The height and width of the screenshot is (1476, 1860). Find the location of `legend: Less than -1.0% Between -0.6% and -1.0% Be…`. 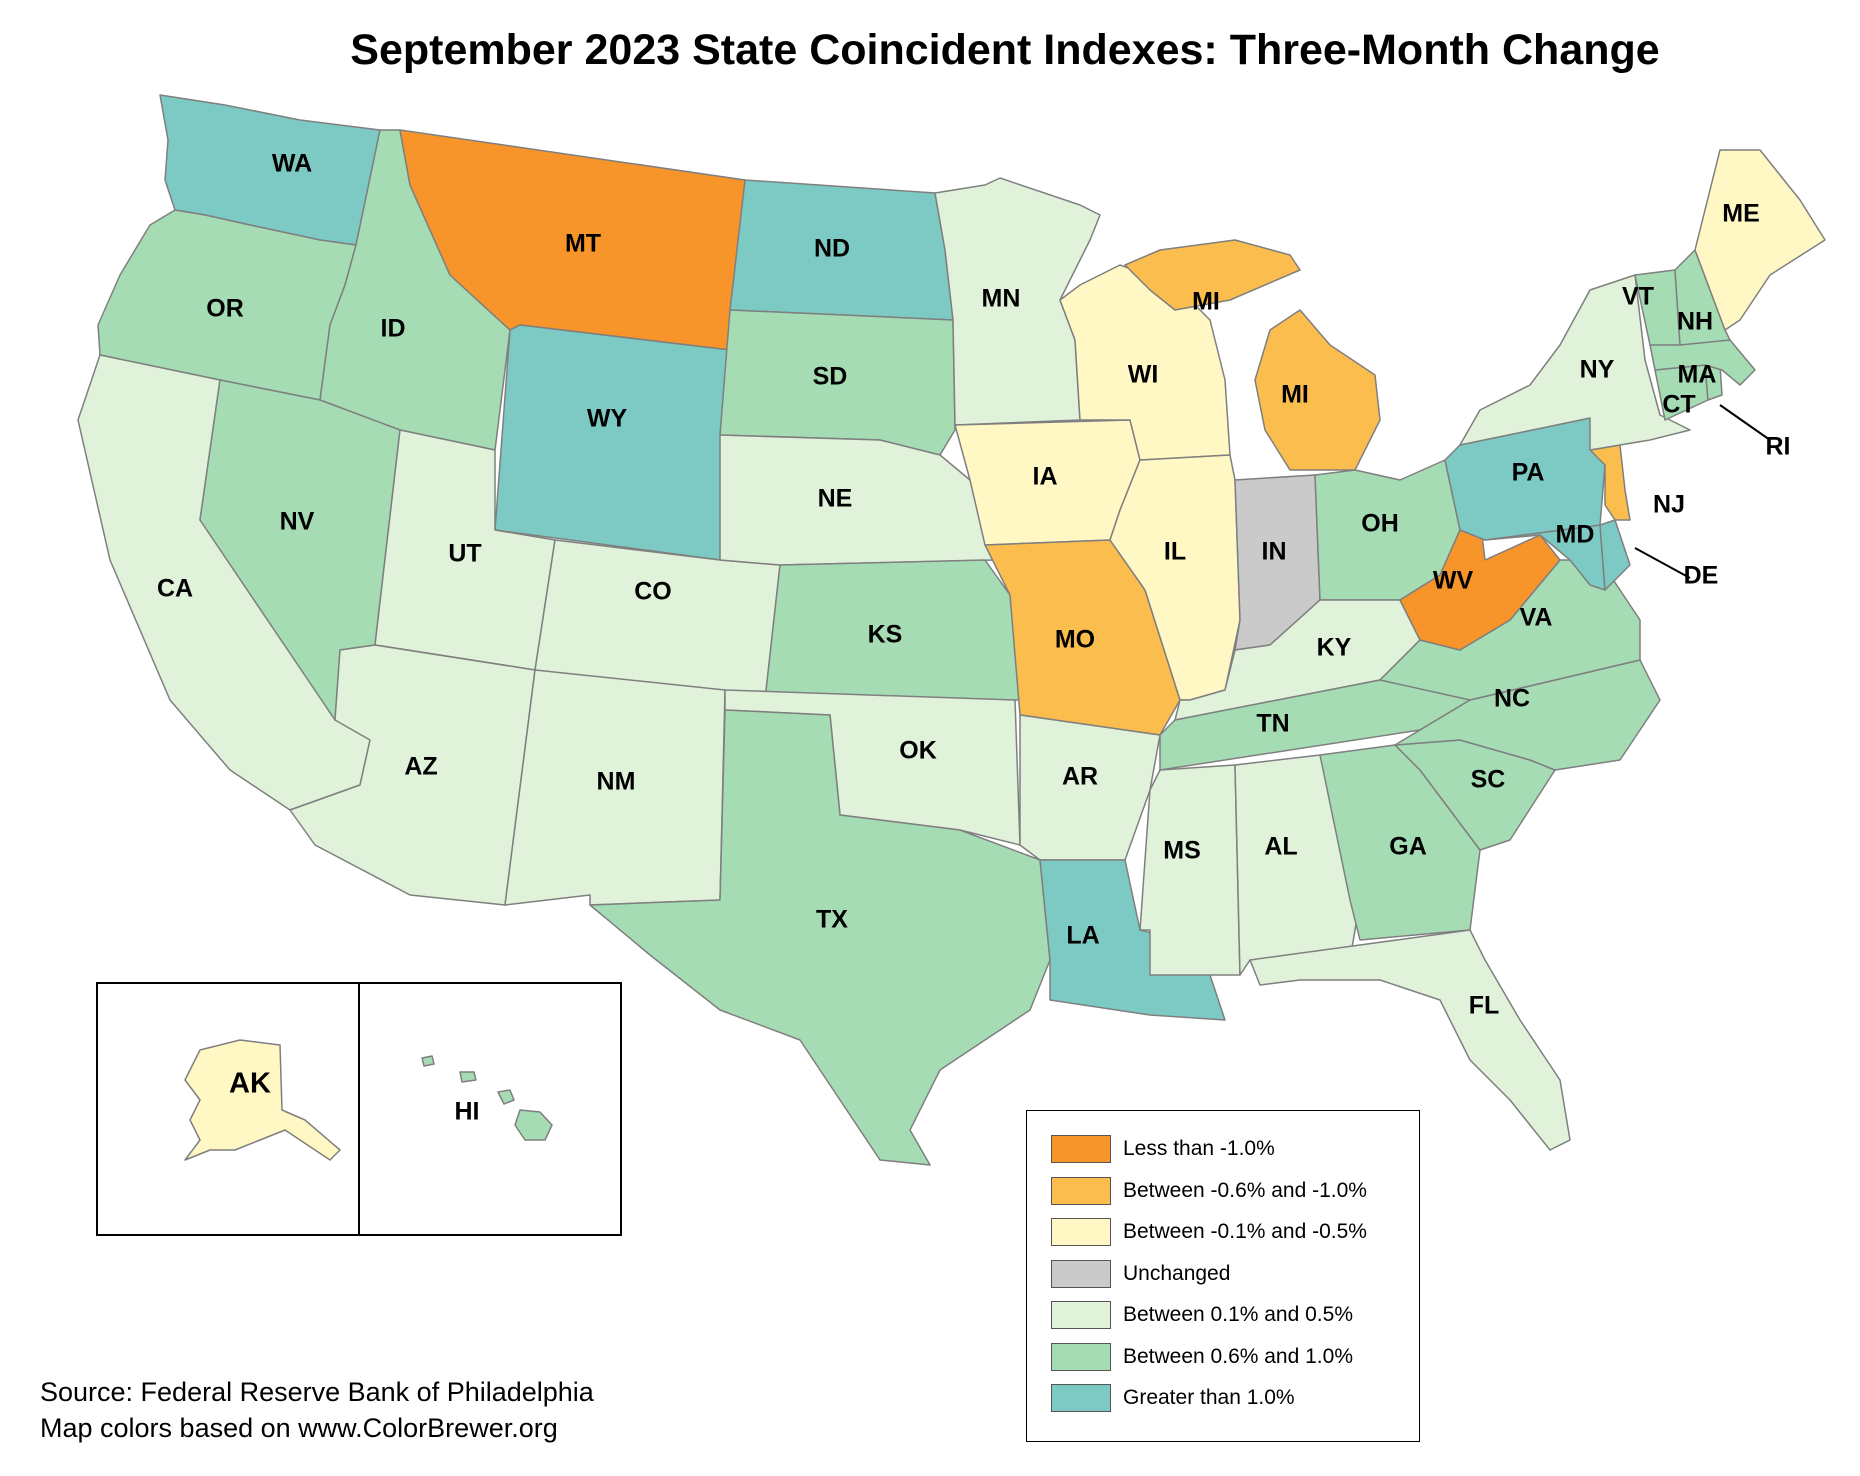

legend: Less than -1.0% Between -0.6% and -1.0% Be… is located at coordinates (1223, 1276).